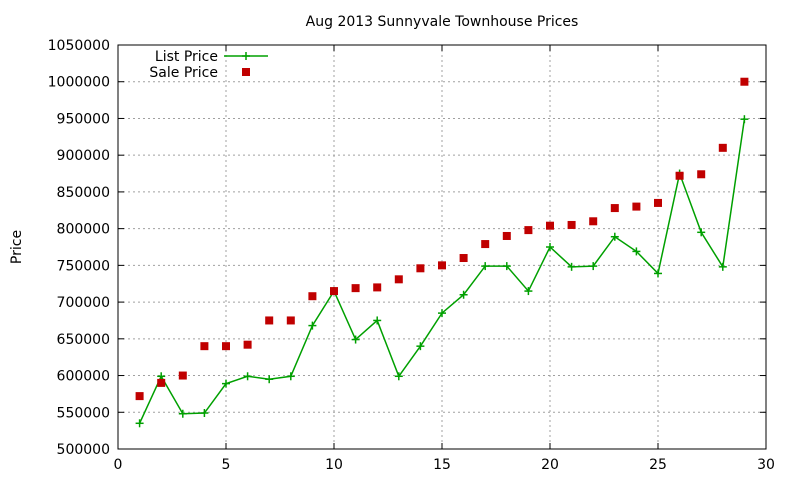 The width and height of the screenshot is (800, 480). Describe the element at coordinates (17, 247) in the screenshot. I see `y-axis-label: Price` at that location.